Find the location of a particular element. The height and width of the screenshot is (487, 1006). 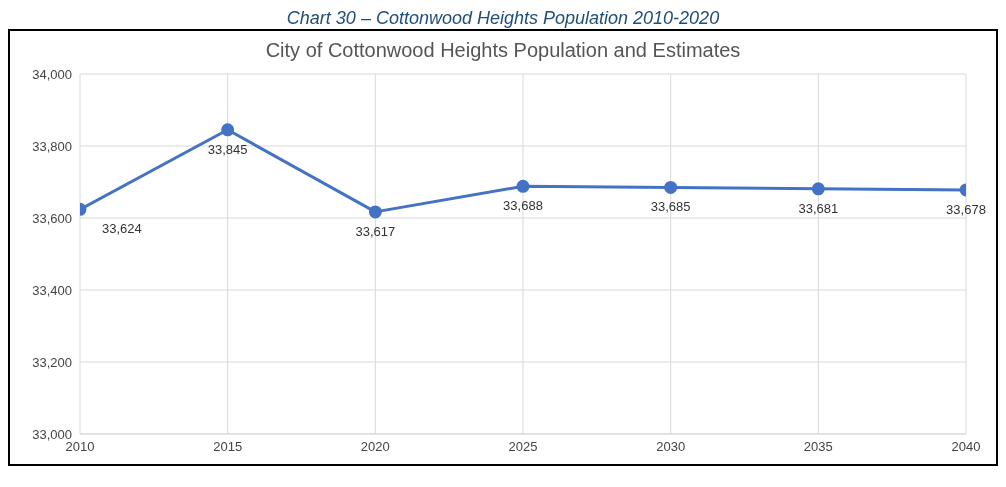

data-label: 33,681 is located at coordinates (818, 208).